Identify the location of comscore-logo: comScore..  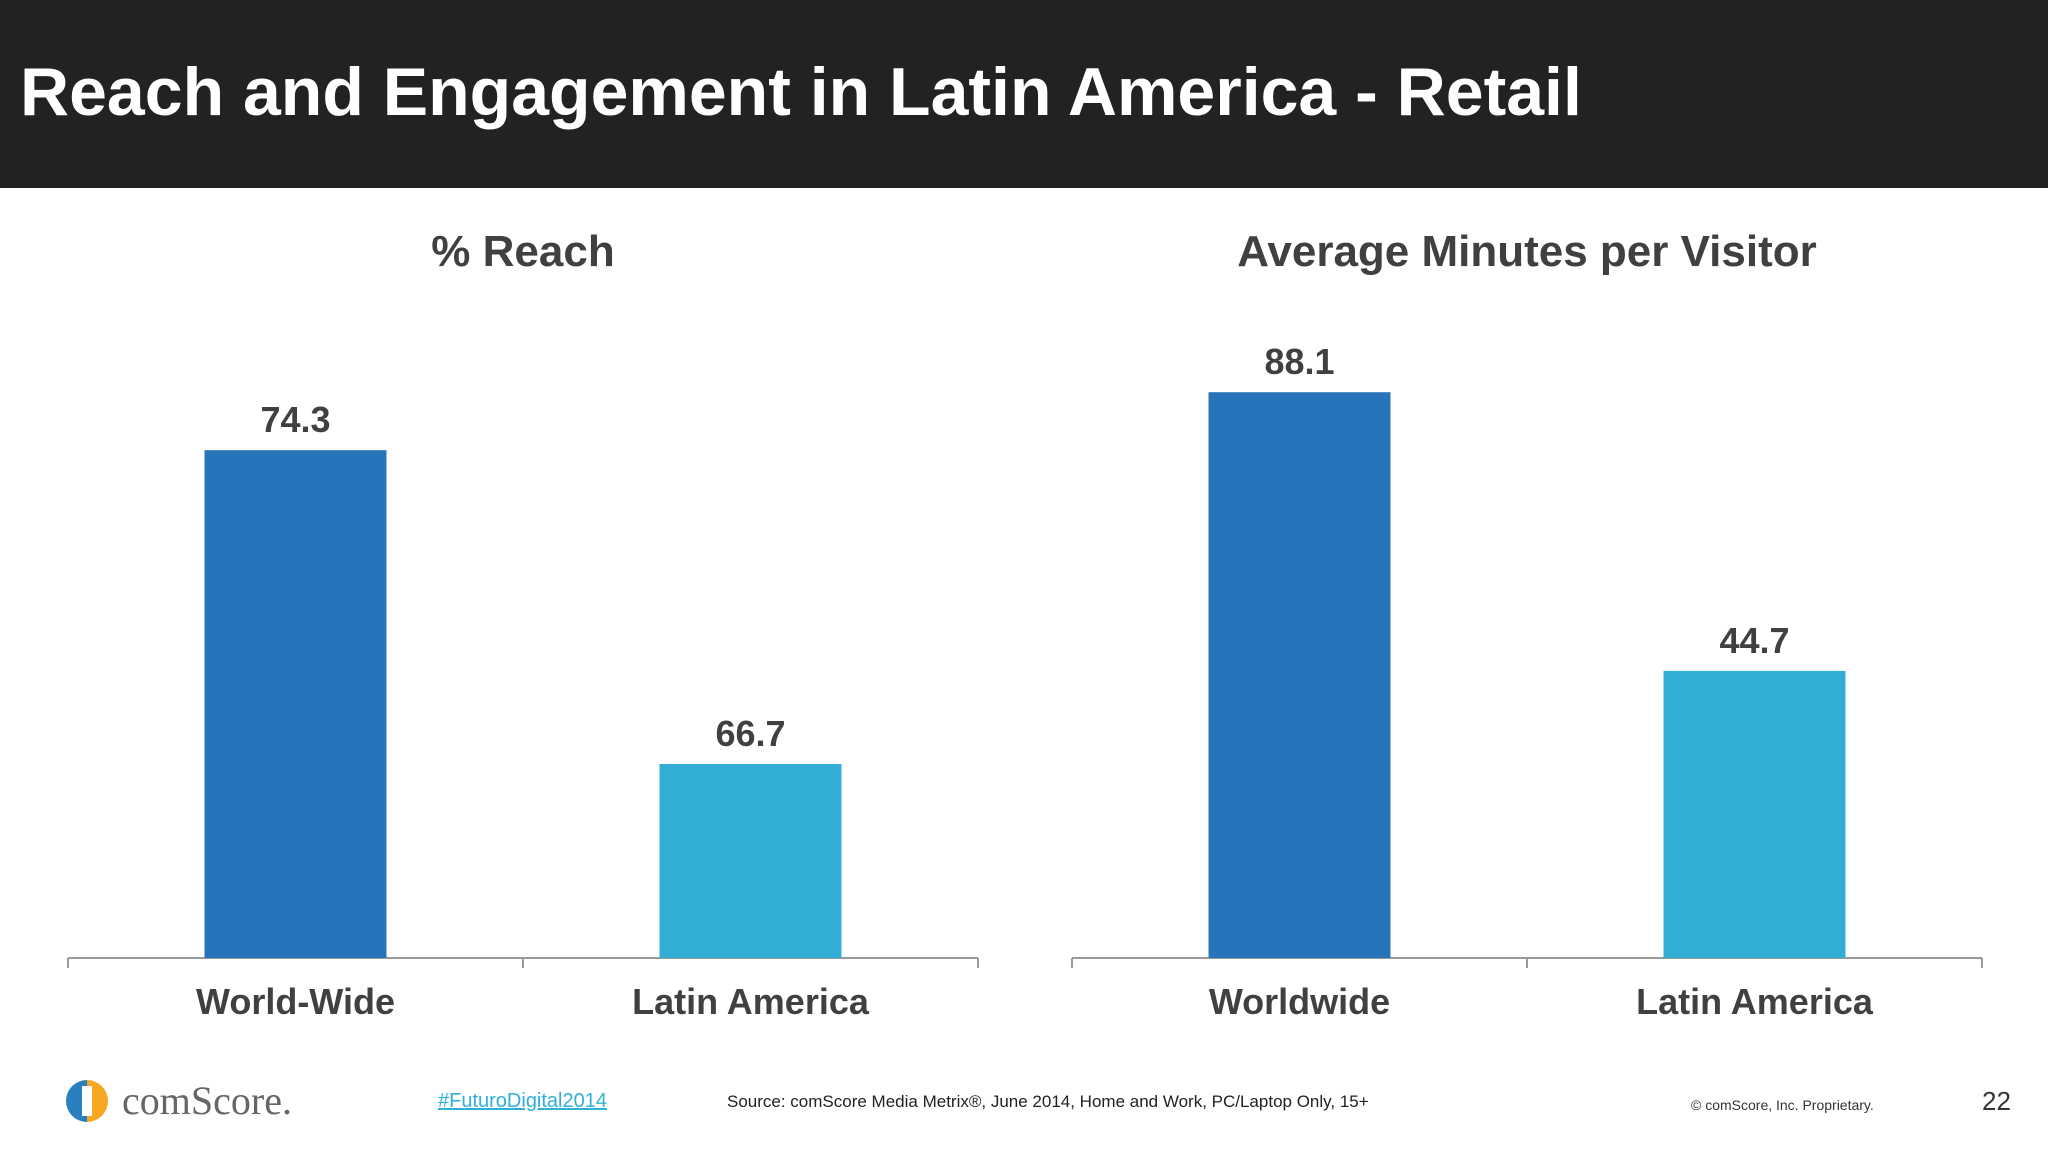
(192, 1102).